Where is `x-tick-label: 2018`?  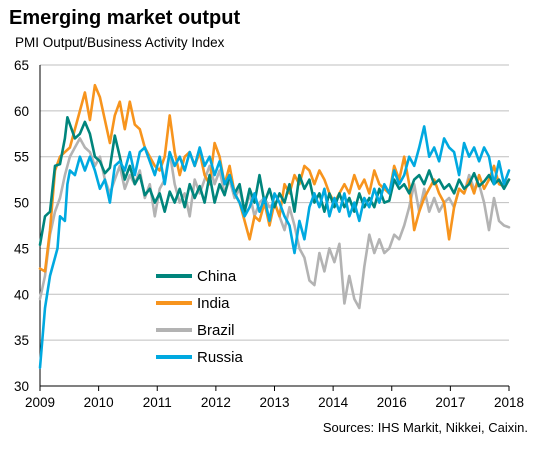 x-tick-label: 2018 is located at coordinates (509, 402).